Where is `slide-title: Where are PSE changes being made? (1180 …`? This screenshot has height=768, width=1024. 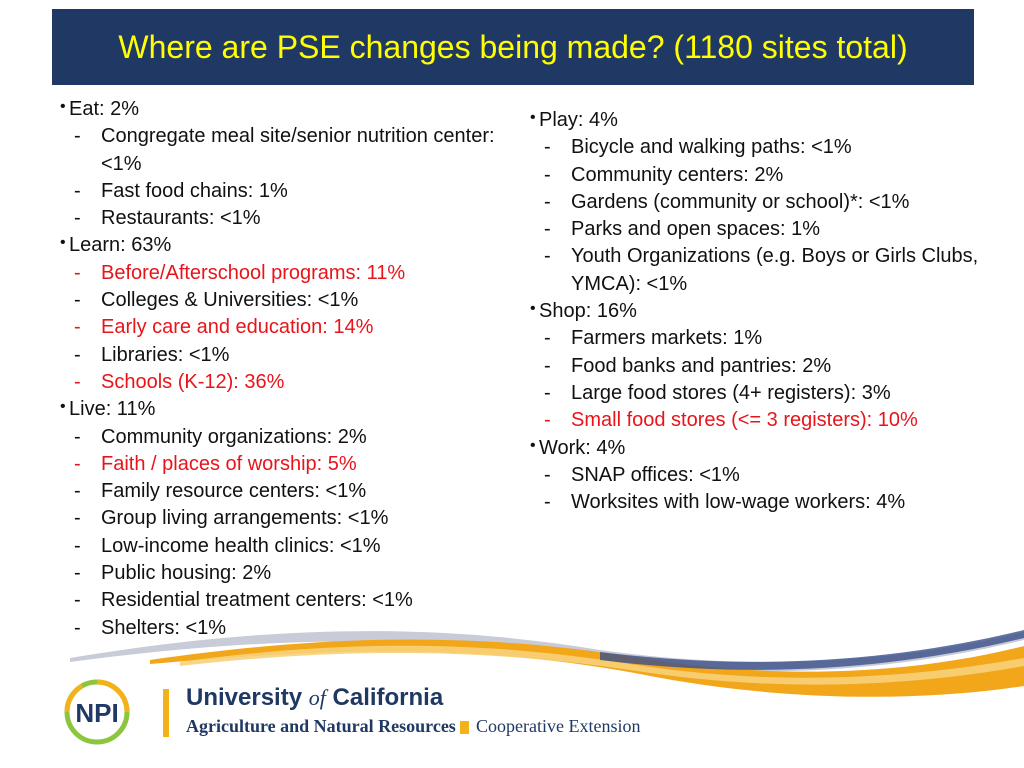 slide-title: Where are PSE changes being made? (1180 … is located at coordinates (513, 46).